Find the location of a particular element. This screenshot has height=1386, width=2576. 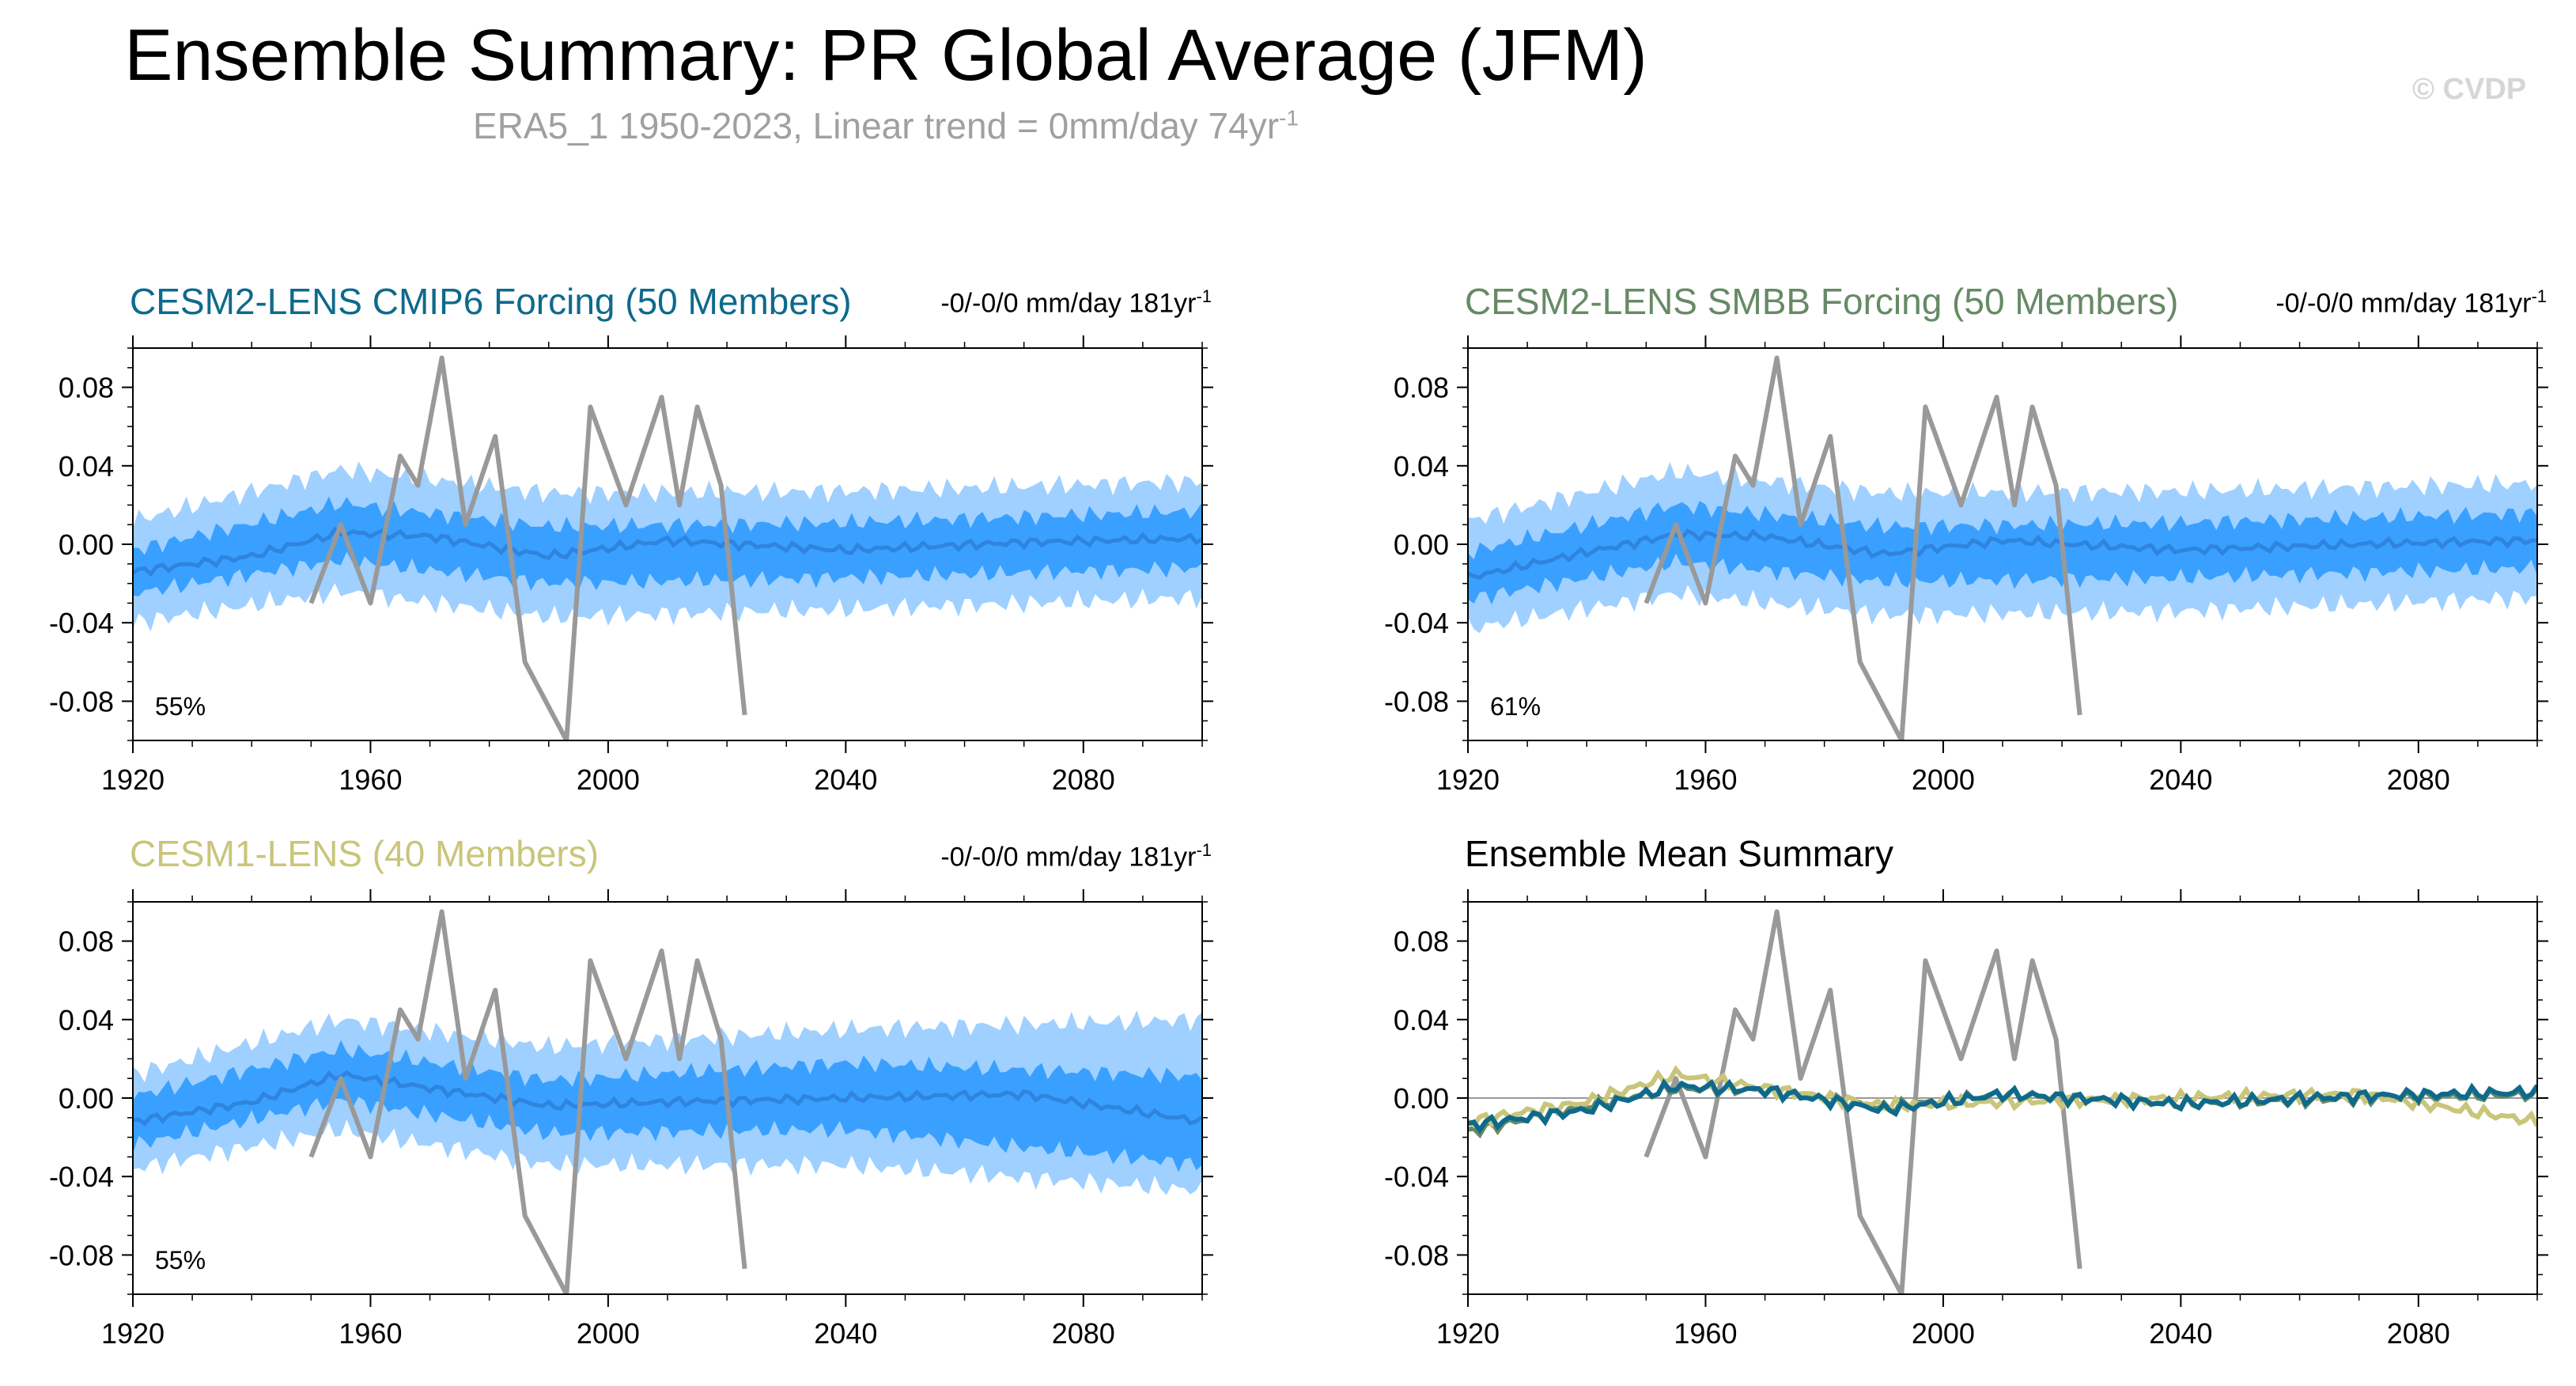

cesm2-cmip6-mean-line is located at coordinates (2003, 1106).